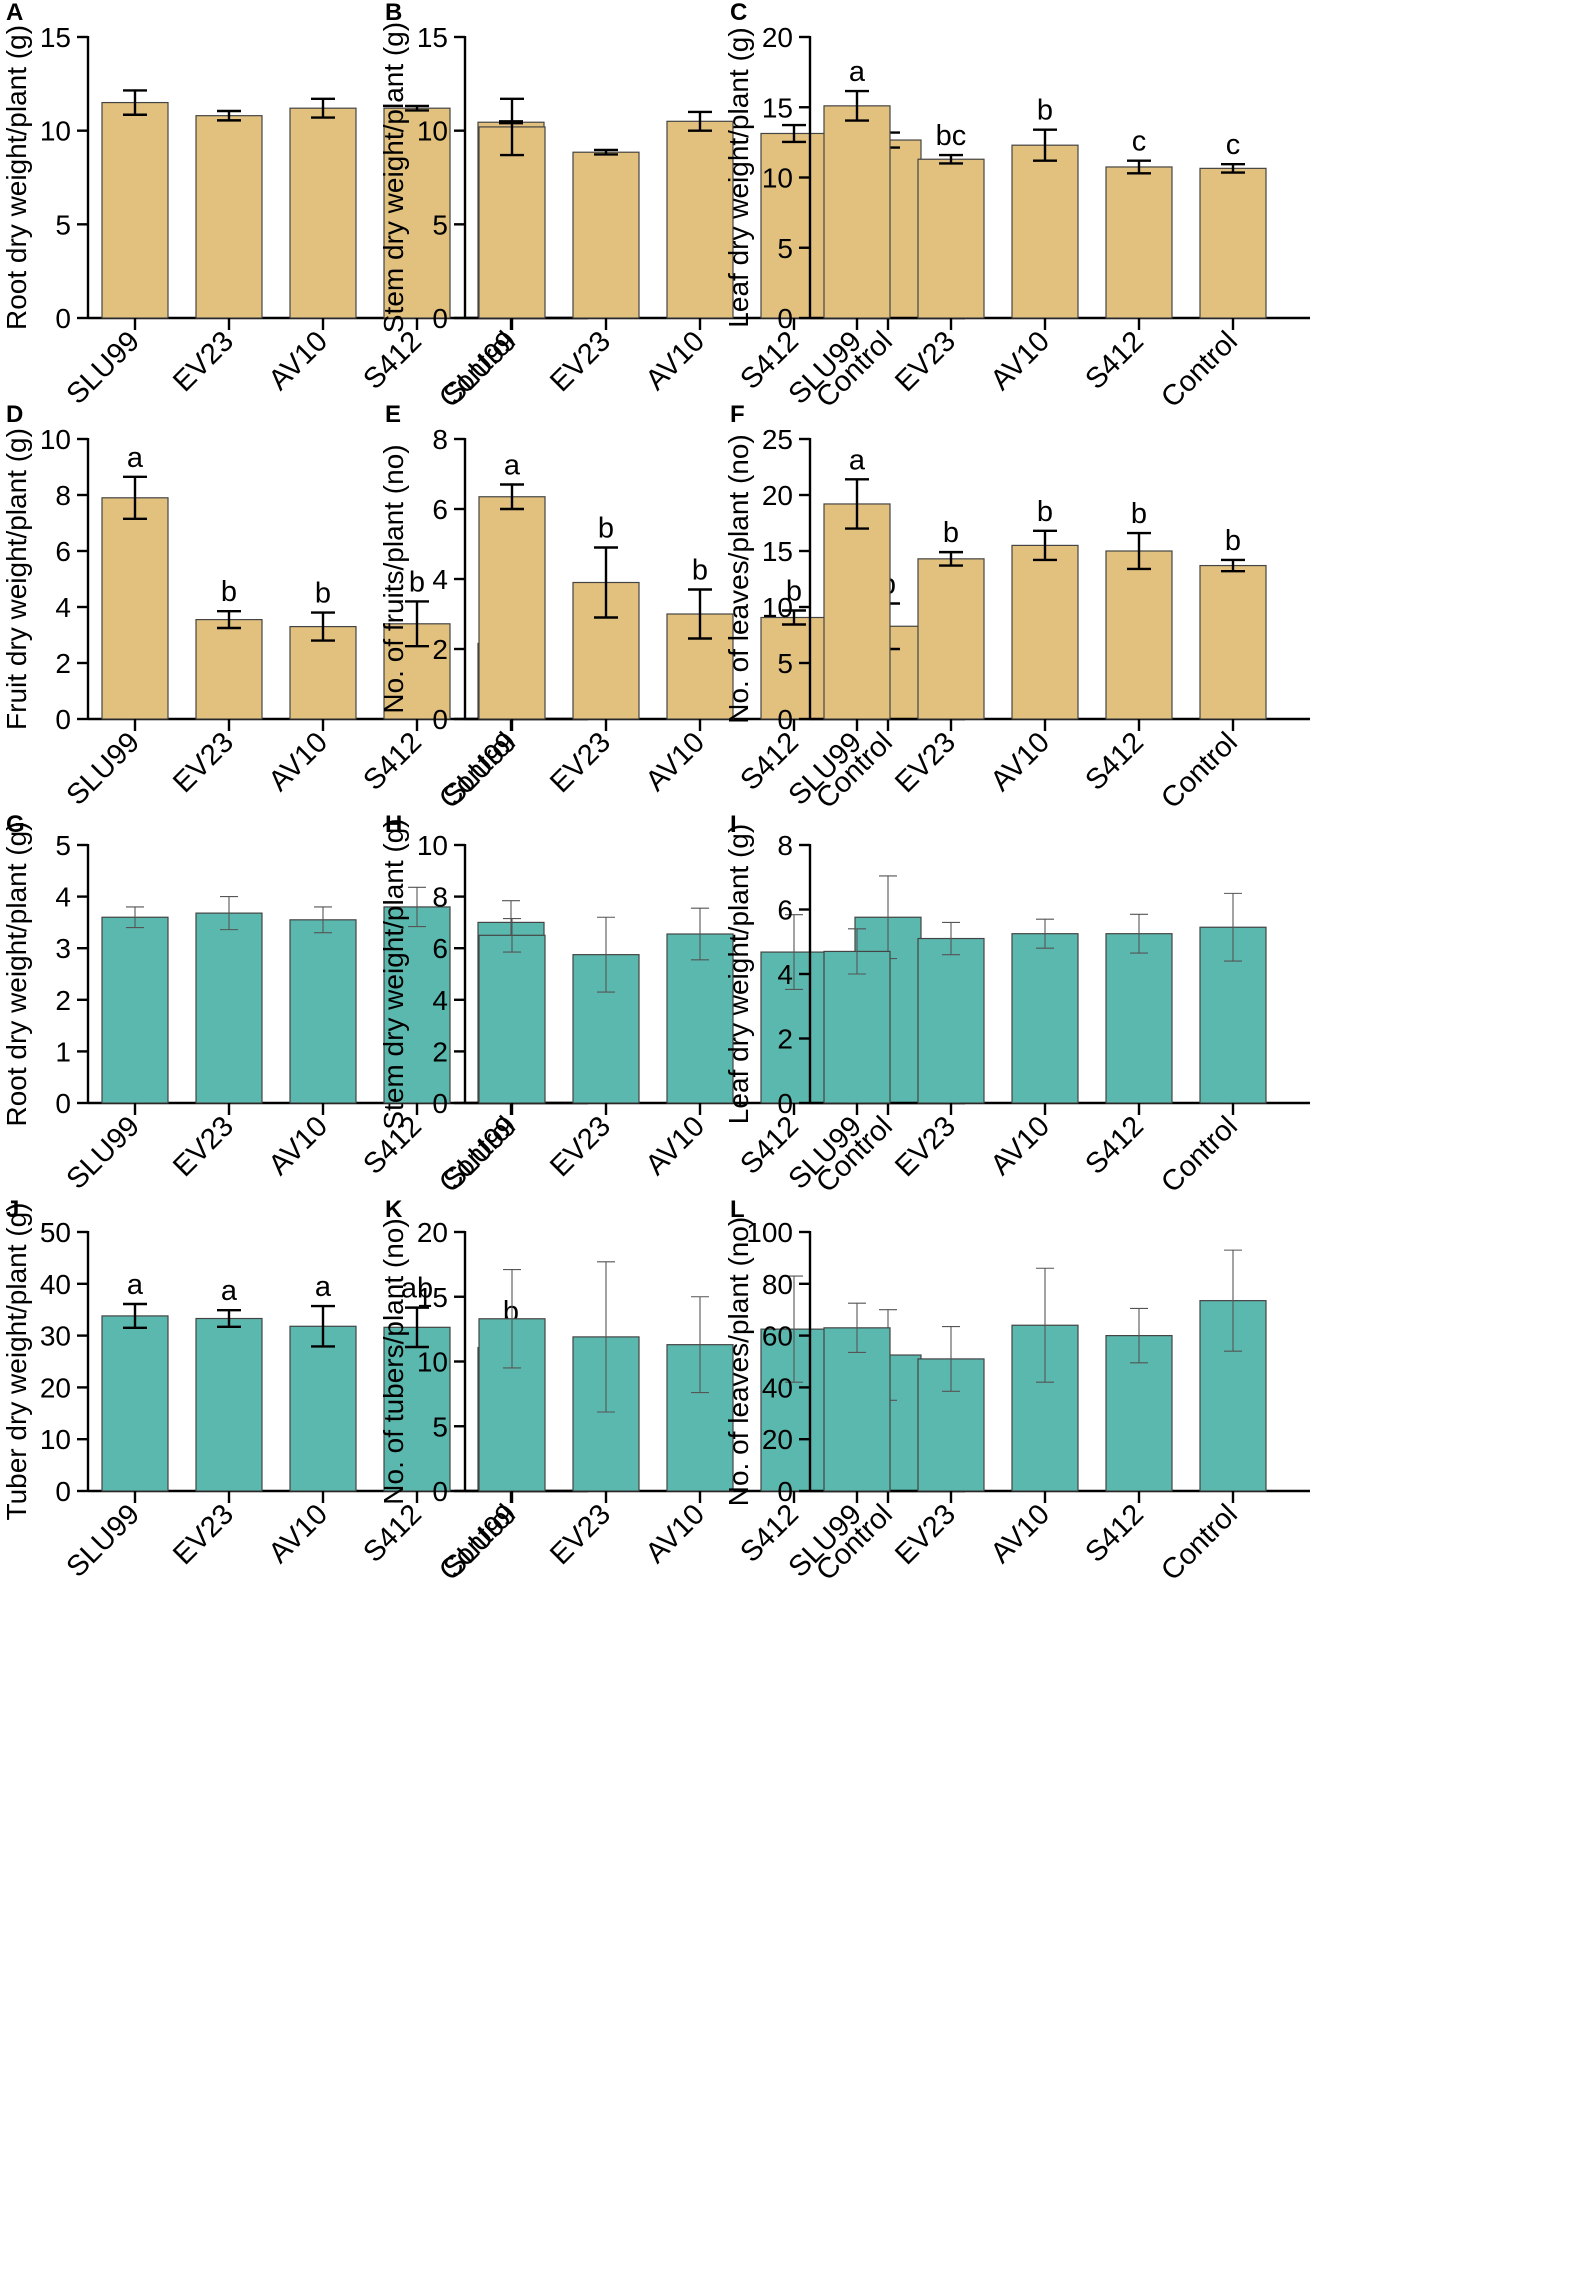  What do you see at coordinates (393, 13) in the screenshot?
I see `panel-letter: B` at bounding box center [393, 13].